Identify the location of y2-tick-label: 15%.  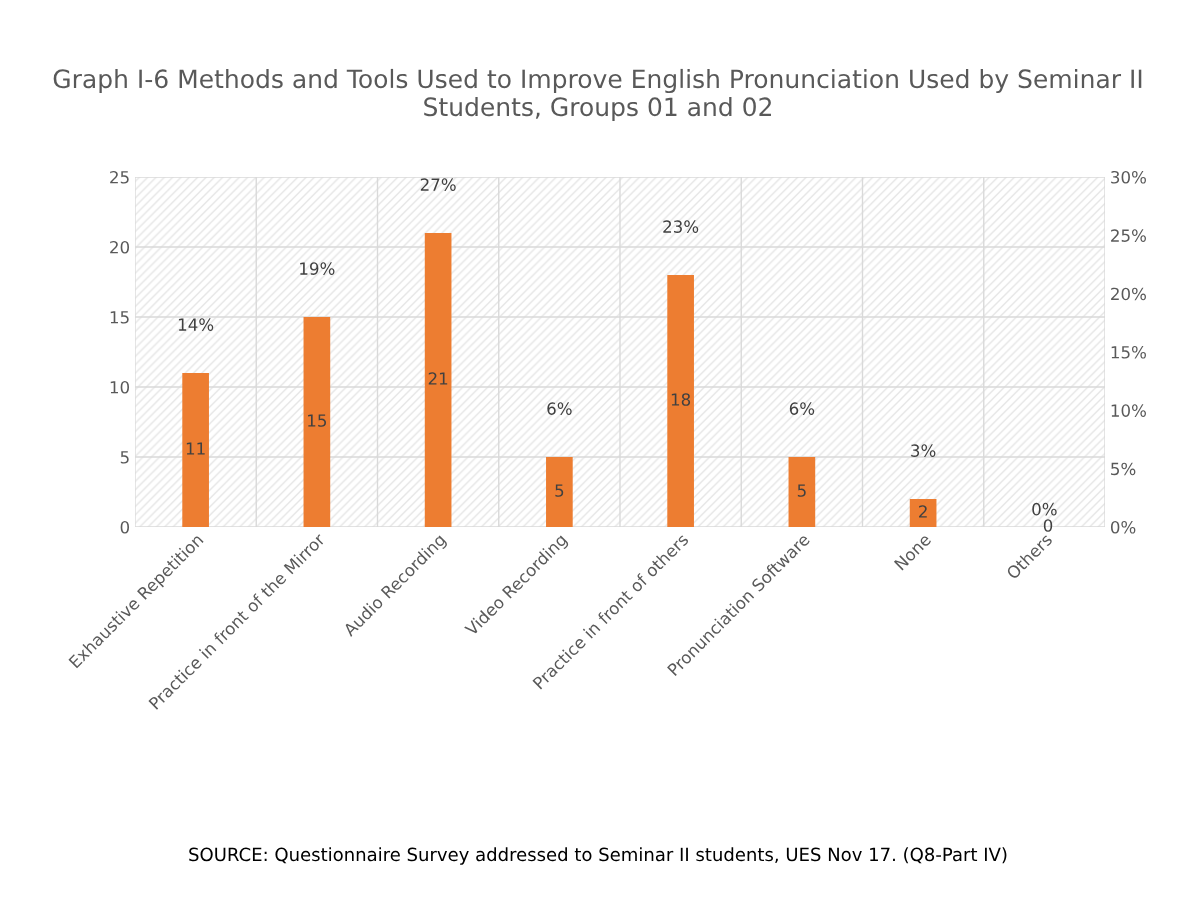
(1128, 352).